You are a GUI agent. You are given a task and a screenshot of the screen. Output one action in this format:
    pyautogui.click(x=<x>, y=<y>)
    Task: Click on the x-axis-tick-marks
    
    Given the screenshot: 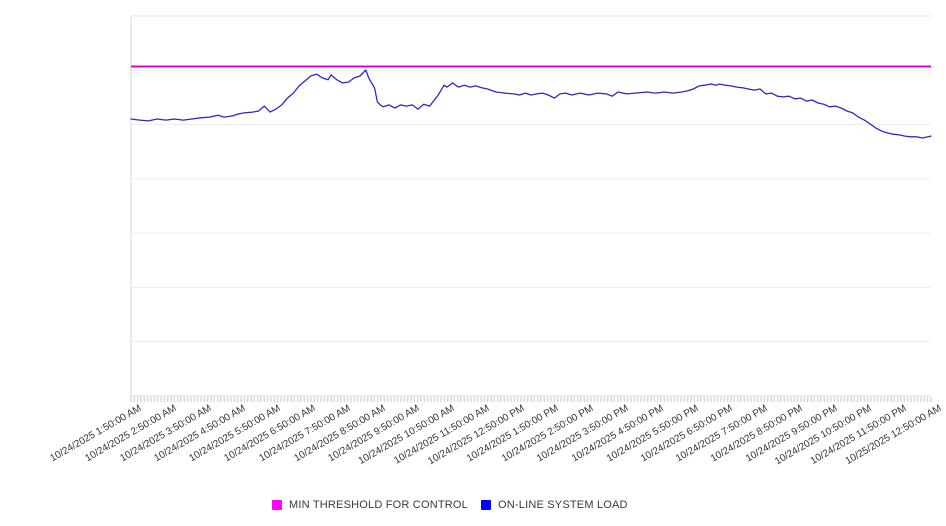 What is the action you would take?
    pyautogui.click(x=531, y=399)
    